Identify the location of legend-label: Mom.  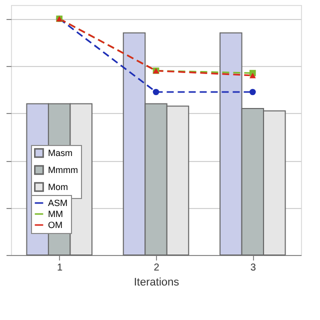
(58, 187).